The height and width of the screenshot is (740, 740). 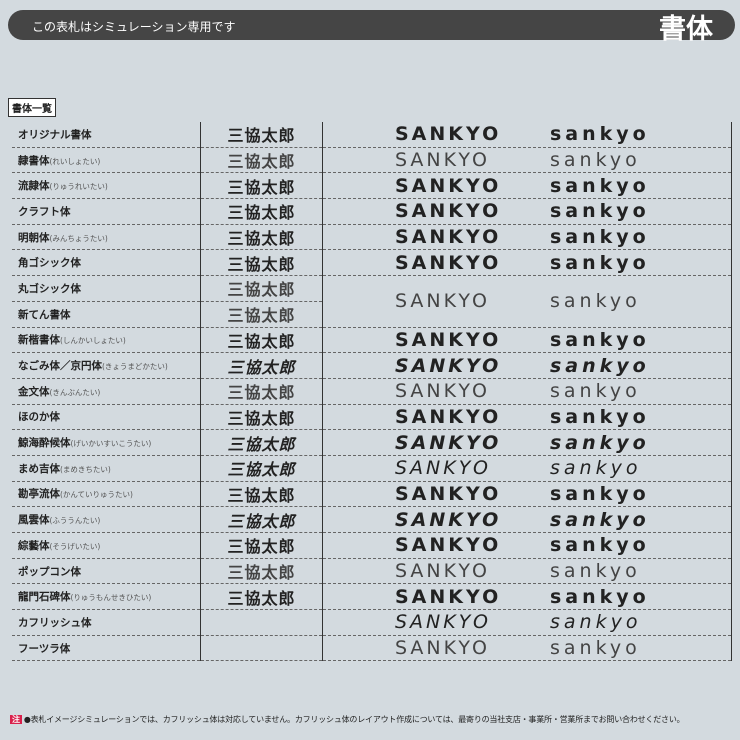 What do you see at coordinates (32, 107) in the screenshot?
I see `font-list-caption: 書体一覧` at bounding box center [32, 107].